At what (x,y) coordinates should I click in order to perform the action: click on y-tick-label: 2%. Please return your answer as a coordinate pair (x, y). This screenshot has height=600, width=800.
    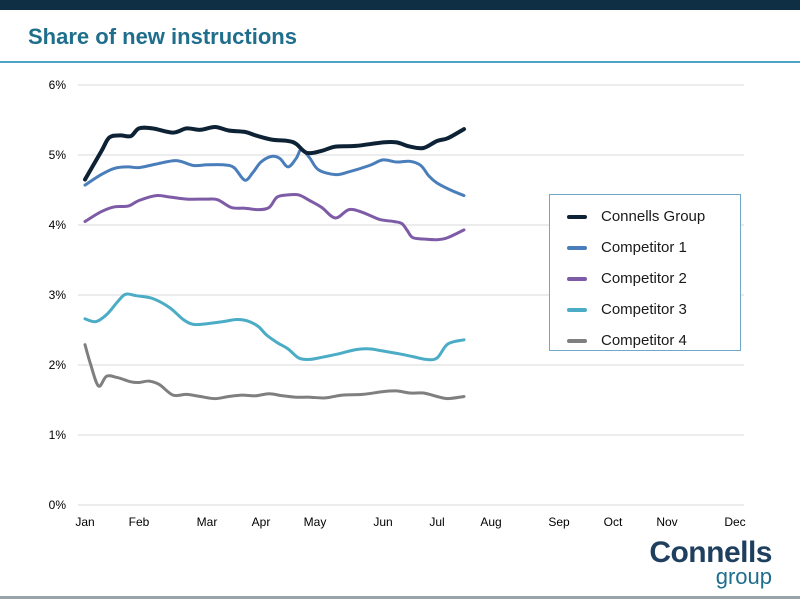
    Looking at the image, I should click on (58, 365).